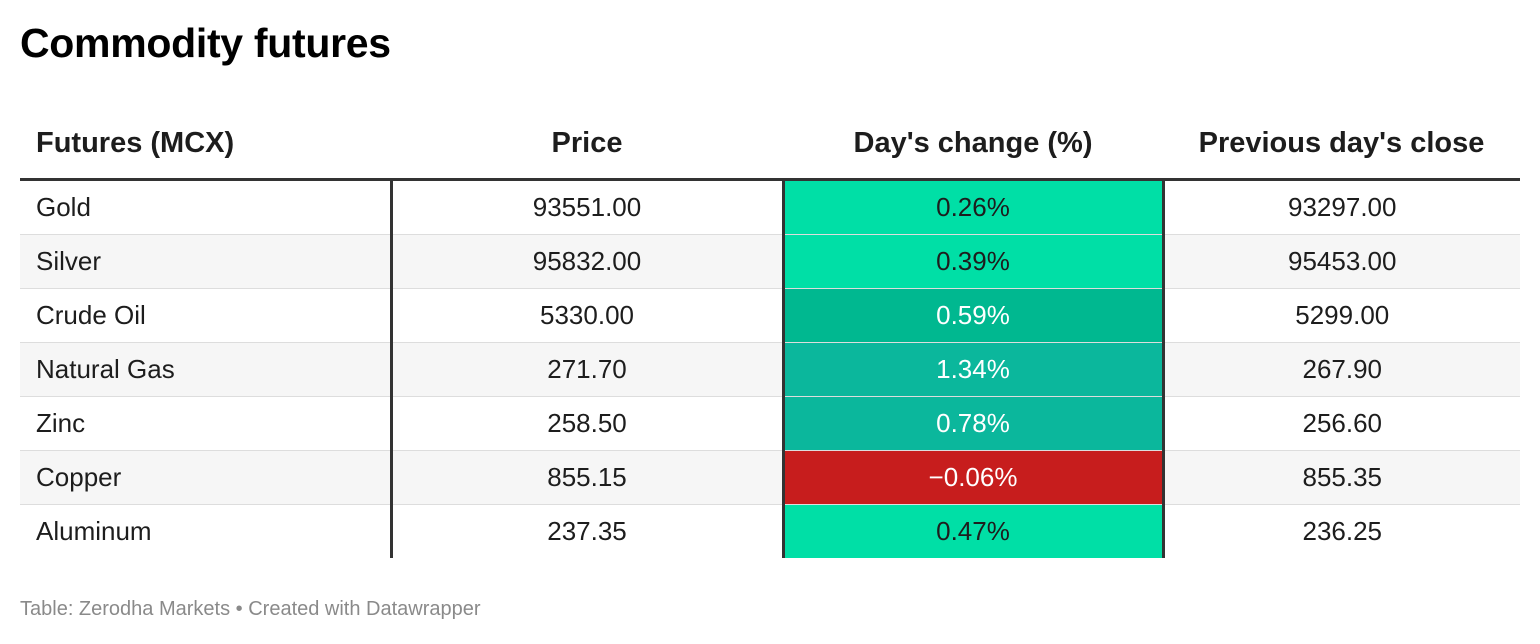 This screenshot has height=644, width=1540. Describe the element at coordinates (1341, 261) in the screenshot. I see `cell-previous-close: 95453.00` at that location.